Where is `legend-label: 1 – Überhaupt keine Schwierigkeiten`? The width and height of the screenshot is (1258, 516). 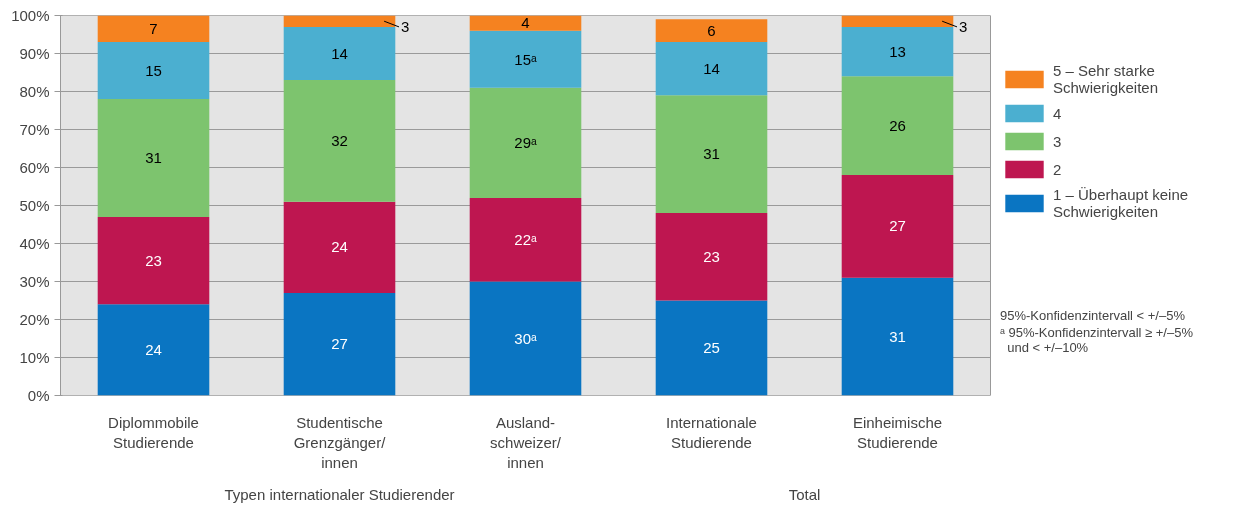
legend-label: 1 – Überhaupt keine Schwierigkeiten is located at coordinates (1121, 203).